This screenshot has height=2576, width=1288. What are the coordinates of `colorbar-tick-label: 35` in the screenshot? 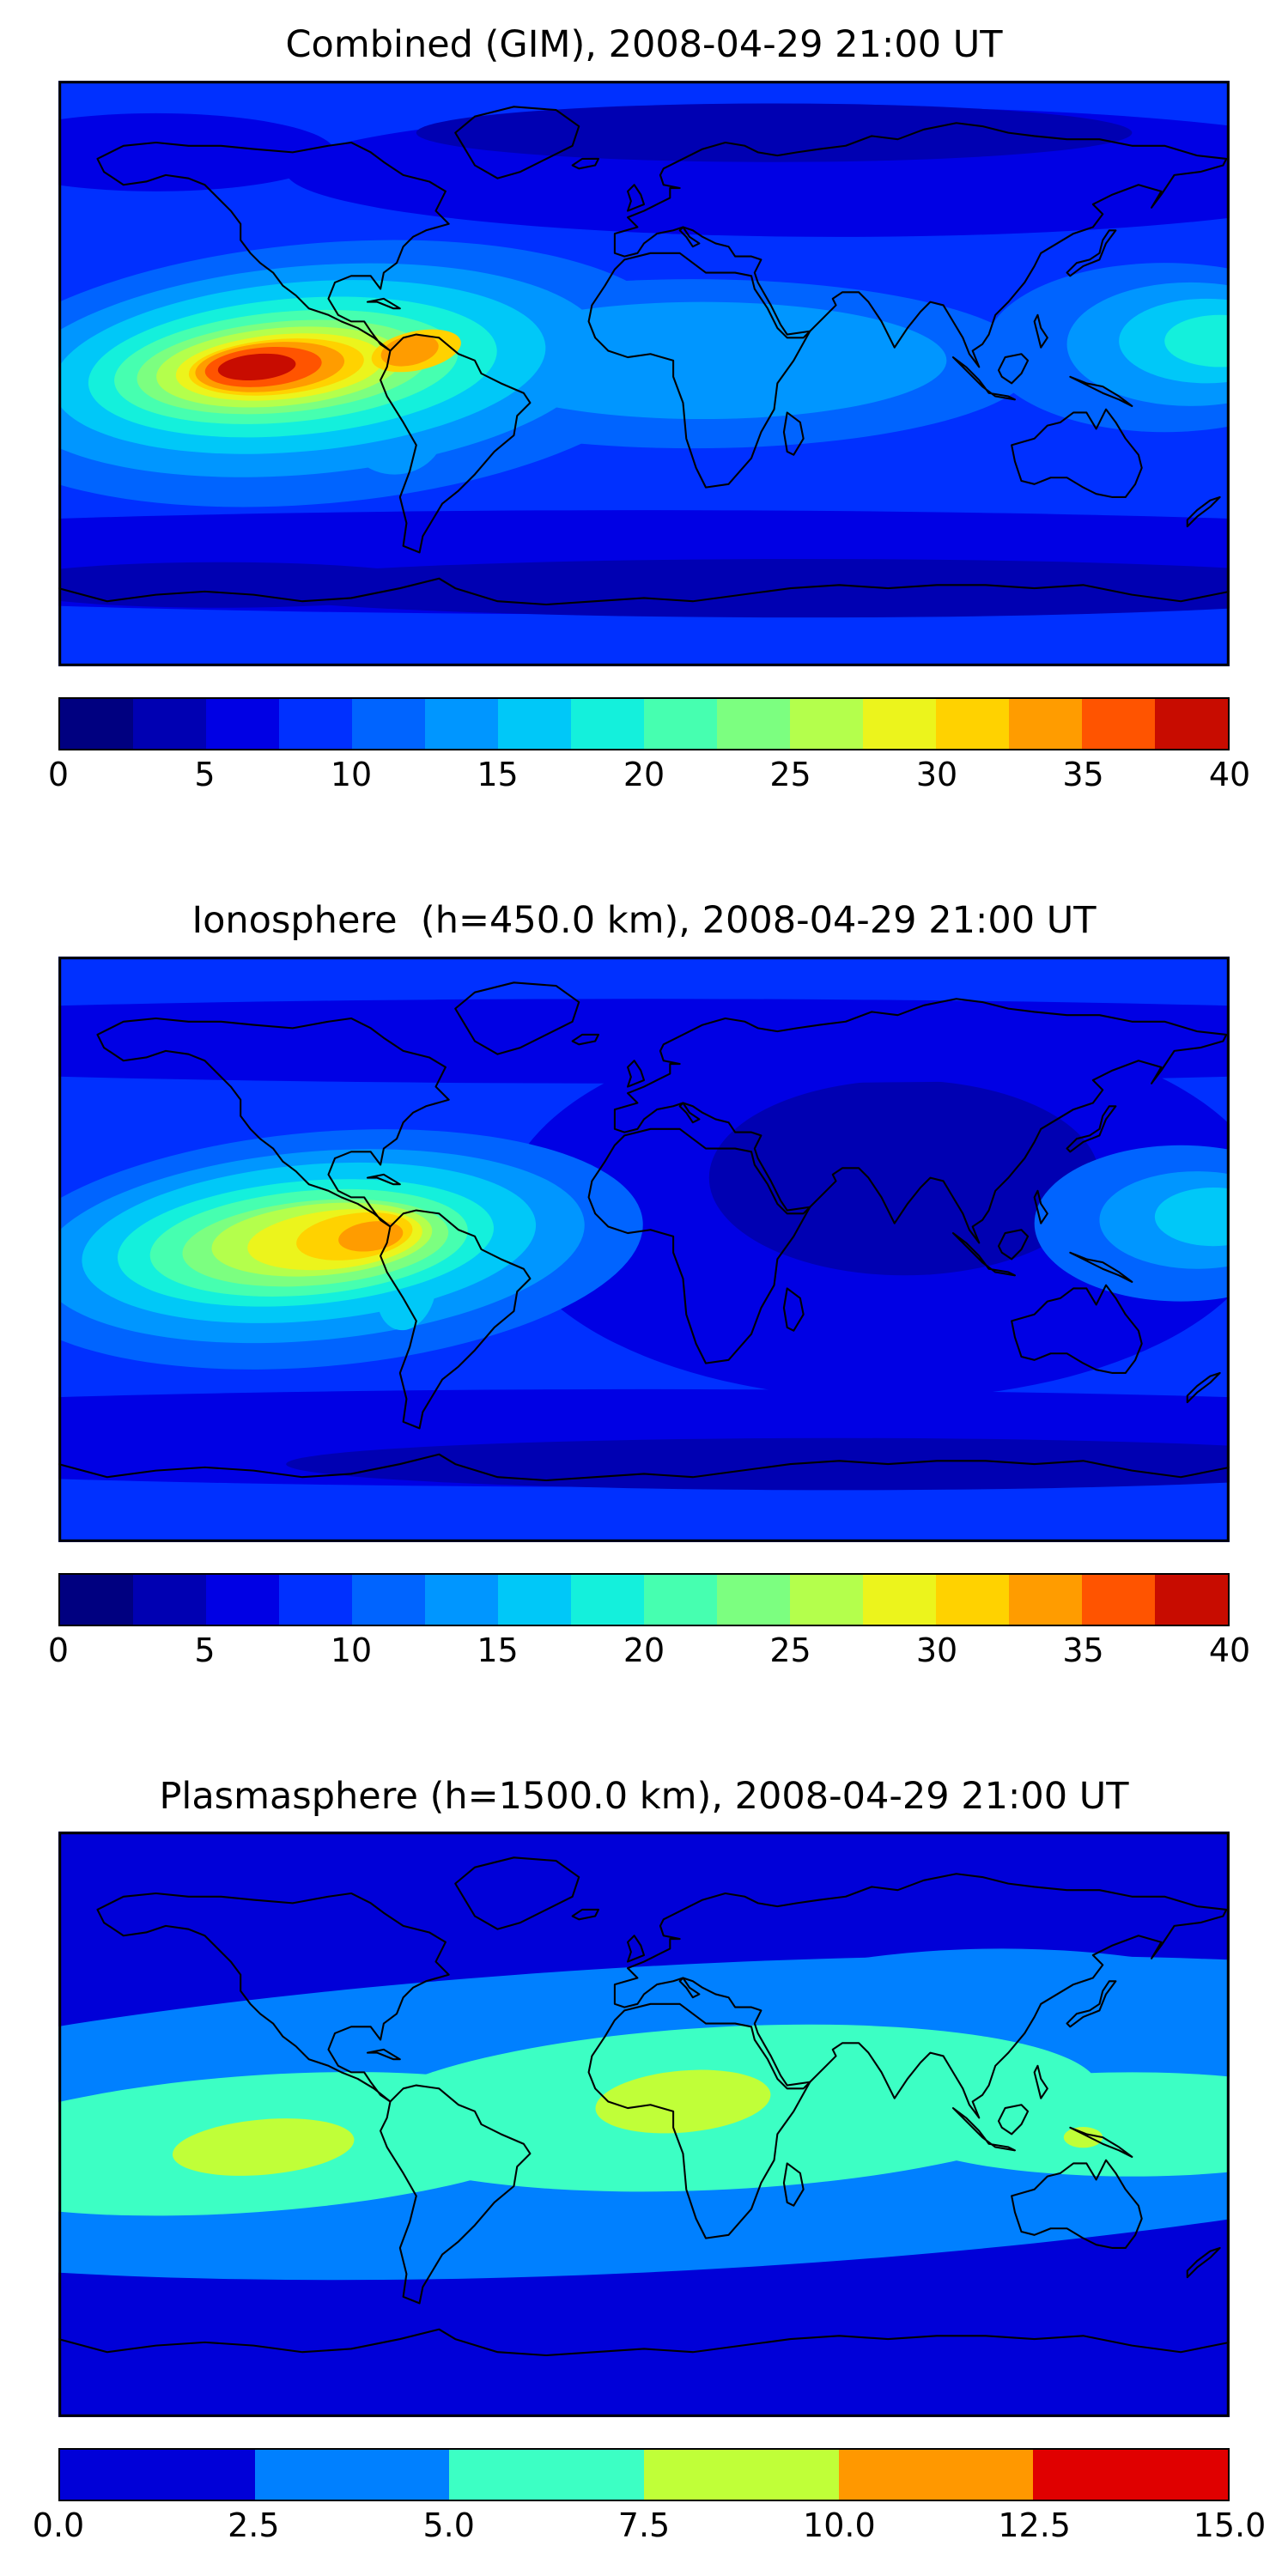 It's located at (1083, 774).